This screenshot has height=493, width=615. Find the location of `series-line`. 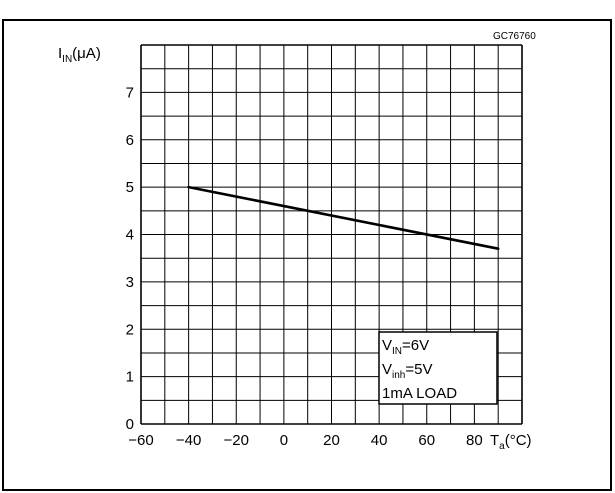

series-line is located at coordinates (343, 217).